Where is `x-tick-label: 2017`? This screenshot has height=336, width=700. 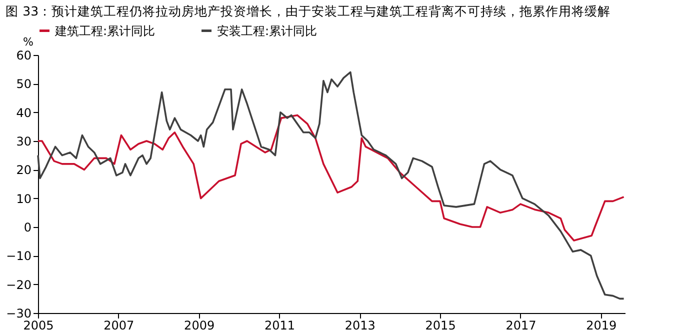 x-tick-label: 2017 is located at coordinates (521, 325).